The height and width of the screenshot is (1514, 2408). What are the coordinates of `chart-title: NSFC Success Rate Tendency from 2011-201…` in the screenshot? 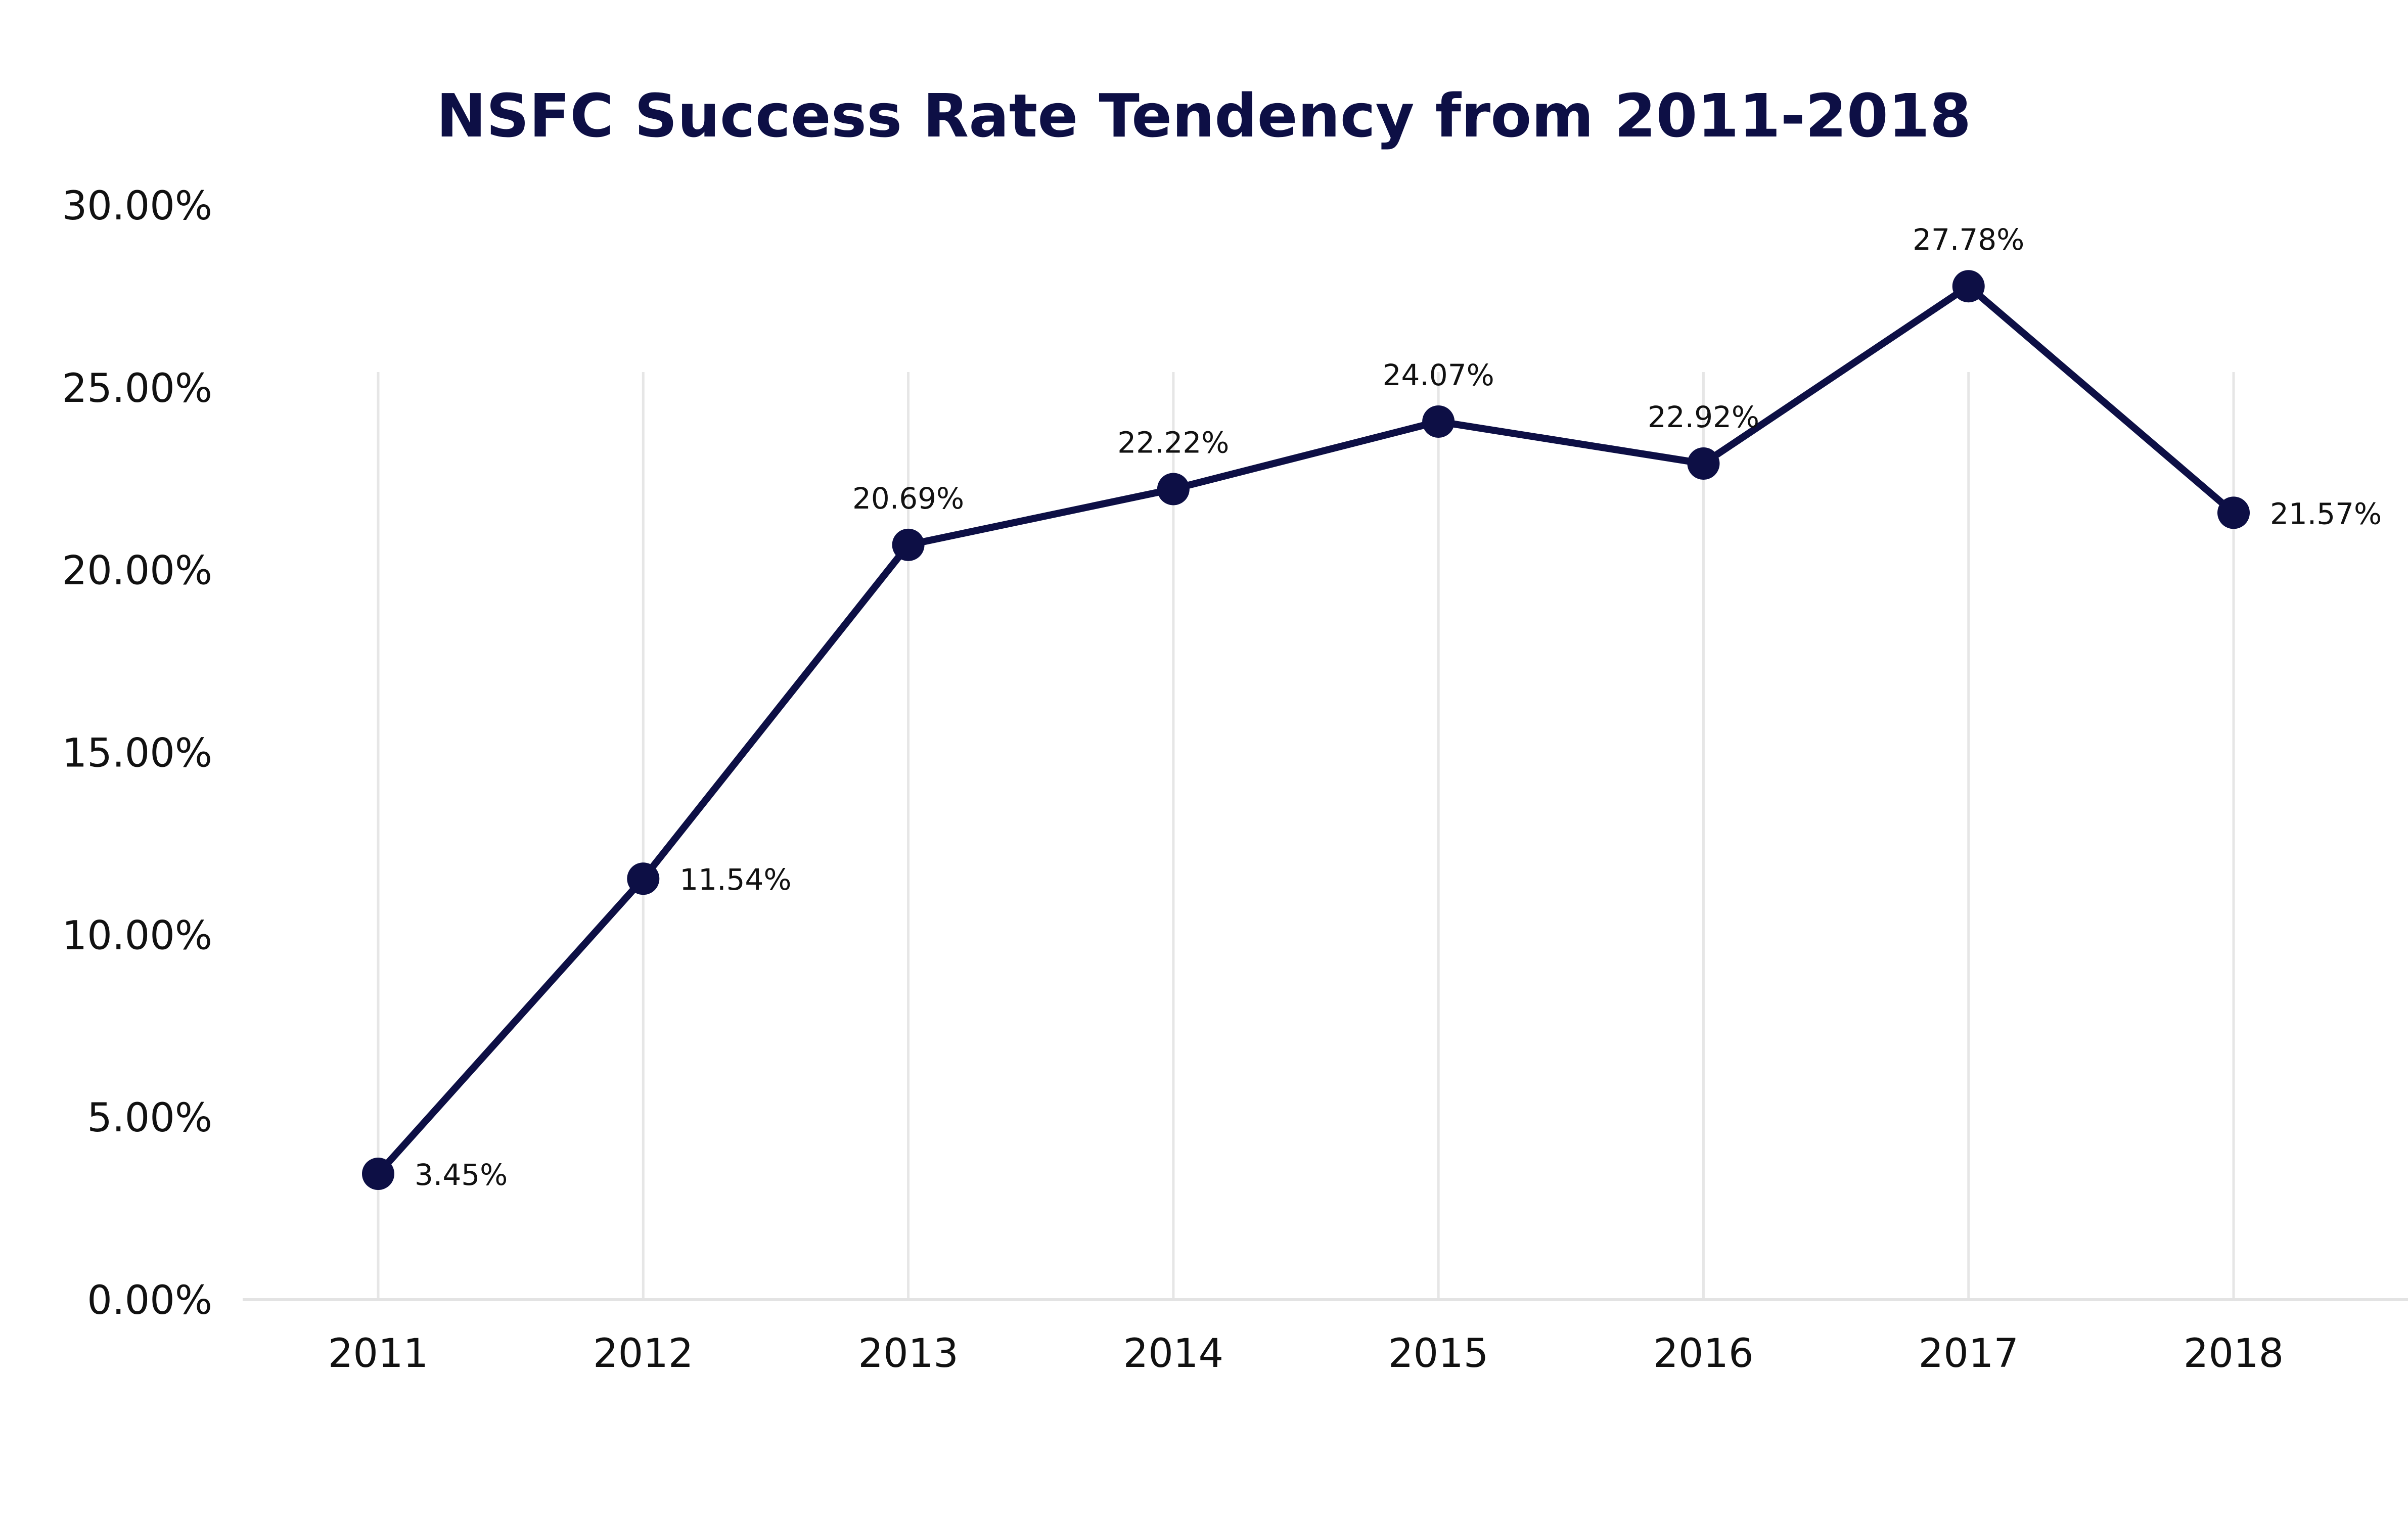 It's located at (1203, 116).